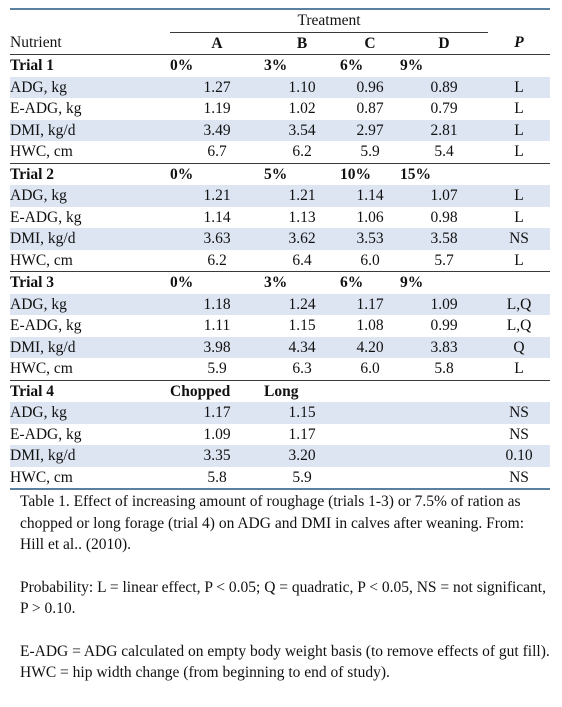 This screenshot has width=562, height=707. I want to click on header-d: D, so click(444, 43).